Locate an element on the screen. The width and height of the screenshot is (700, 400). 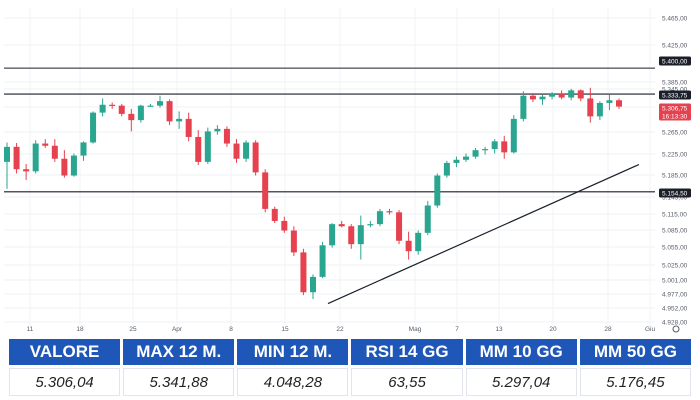
price-badge: 16:13:30 is located at coordinates (675, 116).